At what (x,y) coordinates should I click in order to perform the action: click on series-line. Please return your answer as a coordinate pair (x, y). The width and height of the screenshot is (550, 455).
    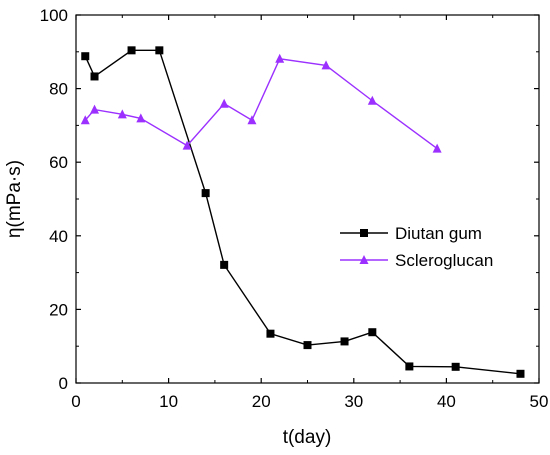
    Looking at the image, I should click on (261, 104).